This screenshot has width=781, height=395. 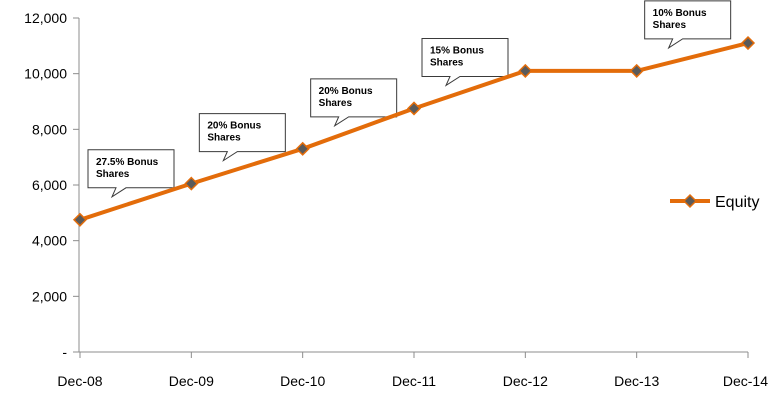 I want to click on y-tick-label: 4,000, so click(x=49, y=241).